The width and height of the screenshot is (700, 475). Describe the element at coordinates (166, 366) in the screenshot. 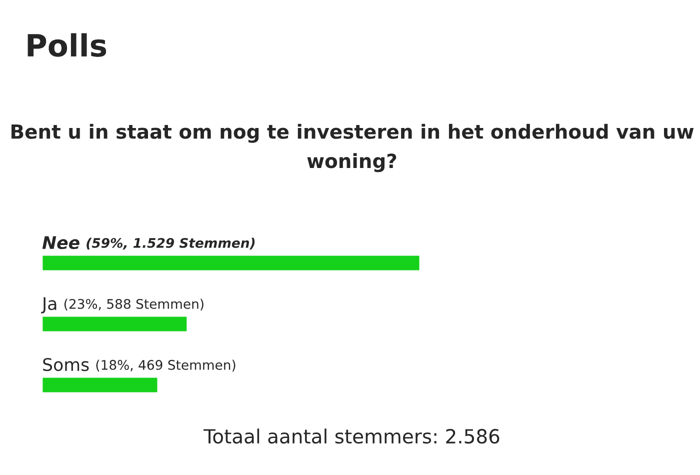

I see `data-label: (18%, 469 Stemmen)` at that location.